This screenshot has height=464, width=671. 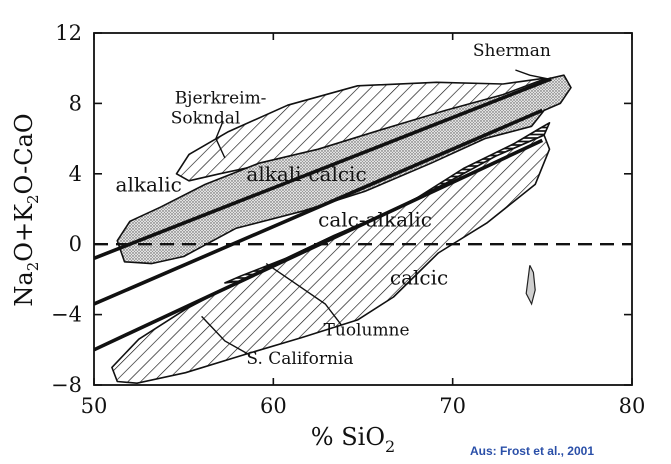 What do you see at coordinates (220, 139) in the screenshot?
I see `leader-bjerkreim-sokndal` at bounding box center [220, 139].